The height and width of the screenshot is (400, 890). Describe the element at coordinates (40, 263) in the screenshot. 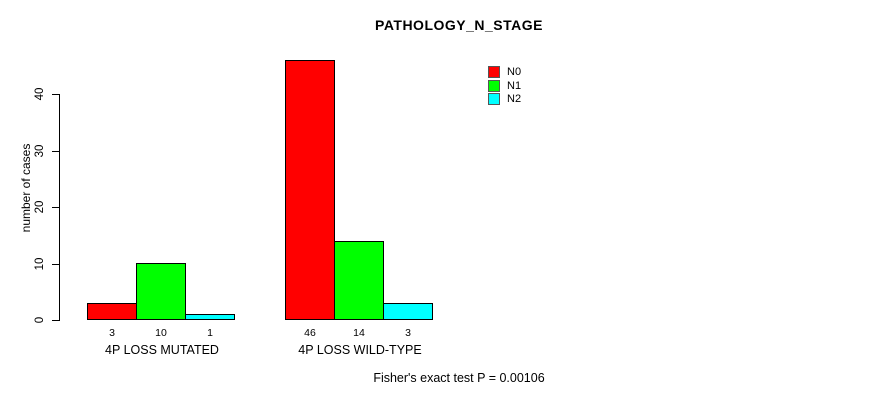

I see `y-axis-tick-label-10: 10` at that location.